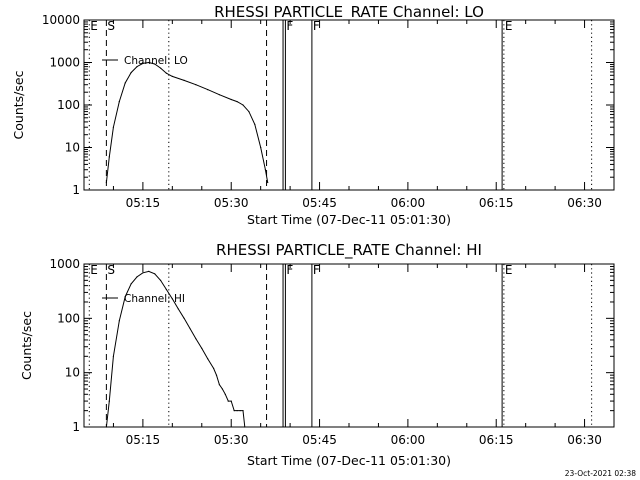 The image size is (640, 480). I want to click on legend-label: Channel: HI, so click(154, 299).